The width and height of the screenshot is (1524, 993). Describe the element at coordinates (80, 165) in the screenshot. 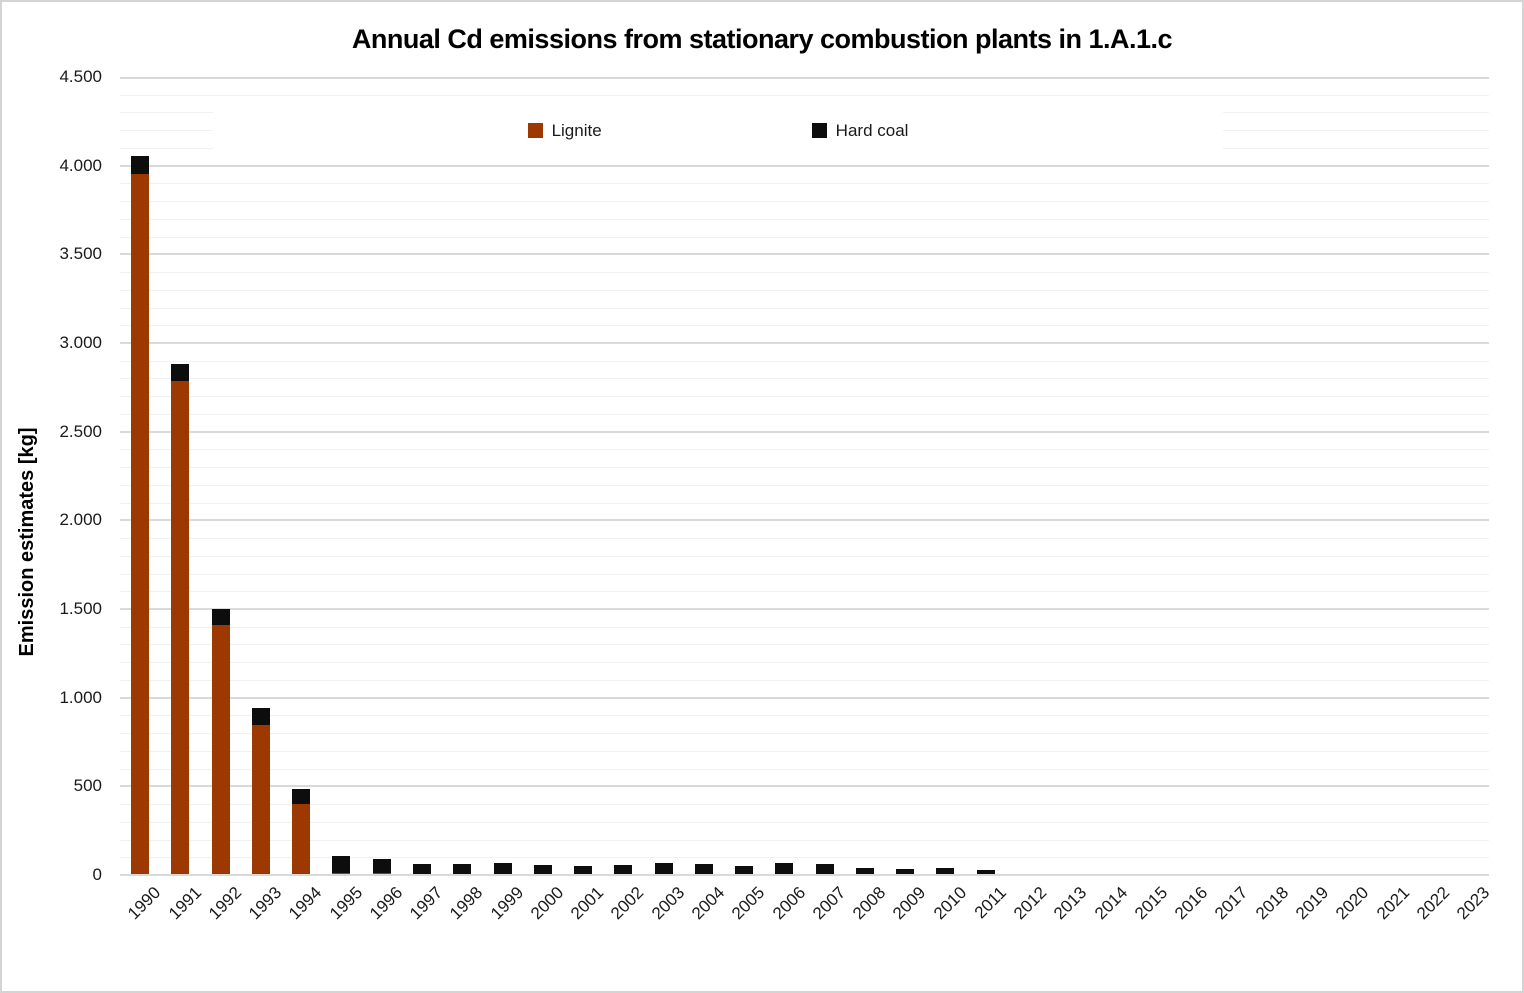

I see `y-tick-label: 4.000` at that location.